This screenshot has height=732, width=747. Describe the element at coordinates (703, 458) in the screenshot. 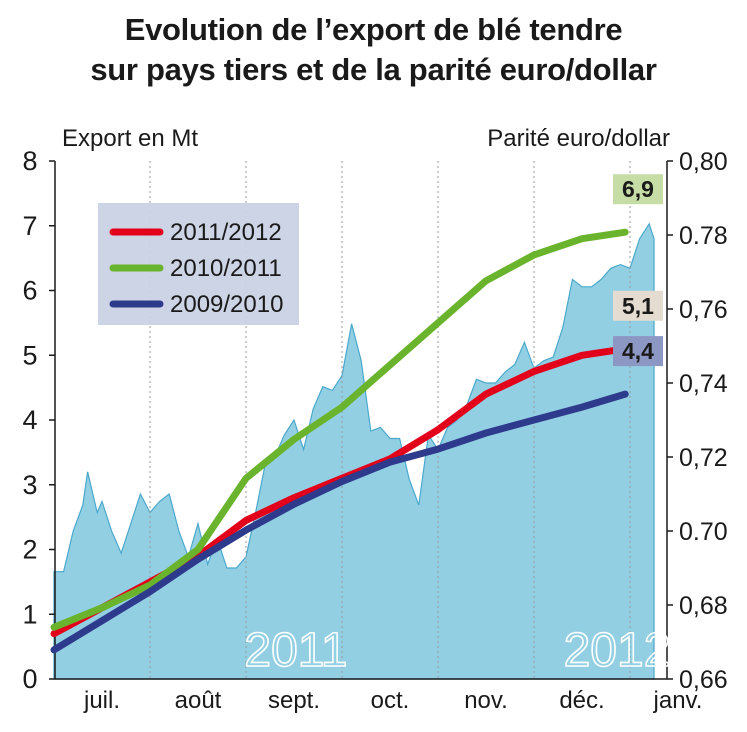

I see `y-tick-right-label: 0,72` at that location.